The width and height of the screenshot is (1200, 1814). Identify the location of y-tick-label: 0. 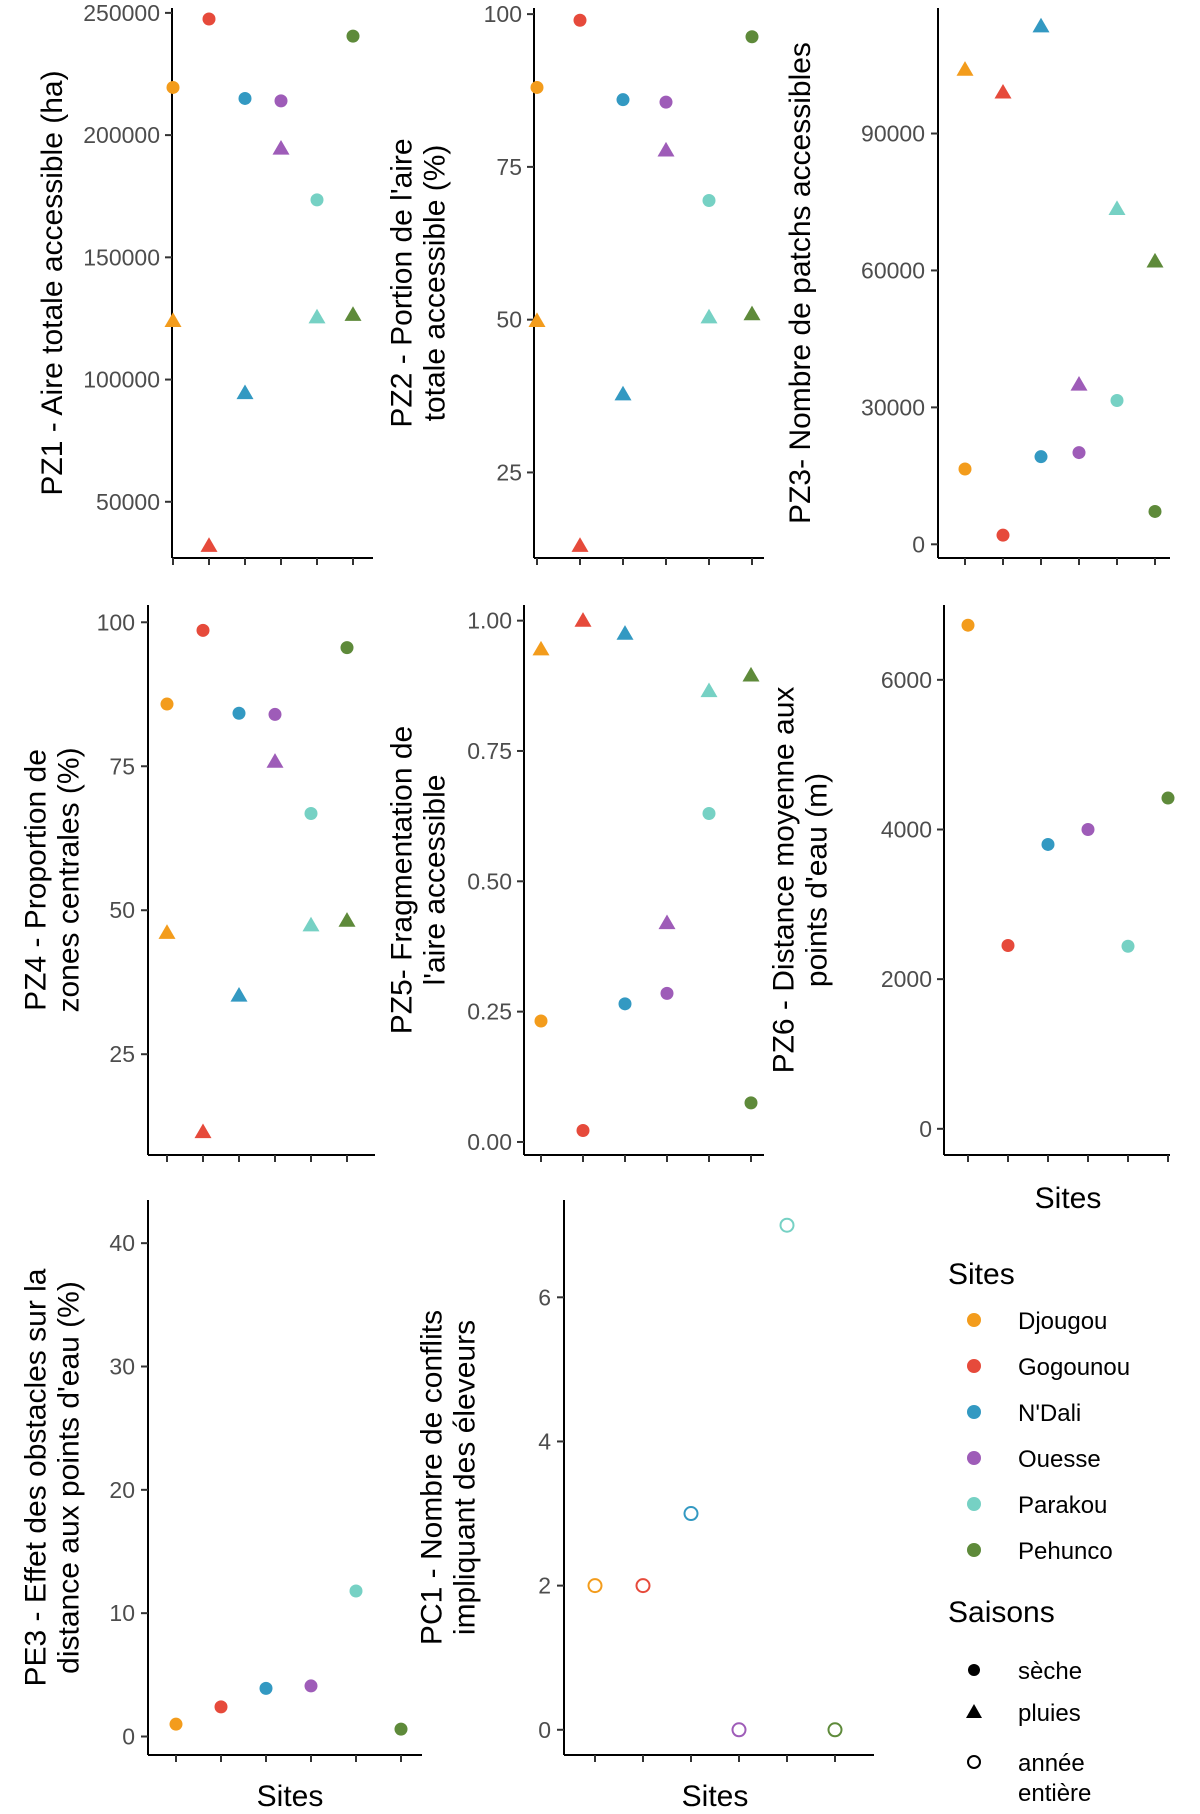
(918, 544).